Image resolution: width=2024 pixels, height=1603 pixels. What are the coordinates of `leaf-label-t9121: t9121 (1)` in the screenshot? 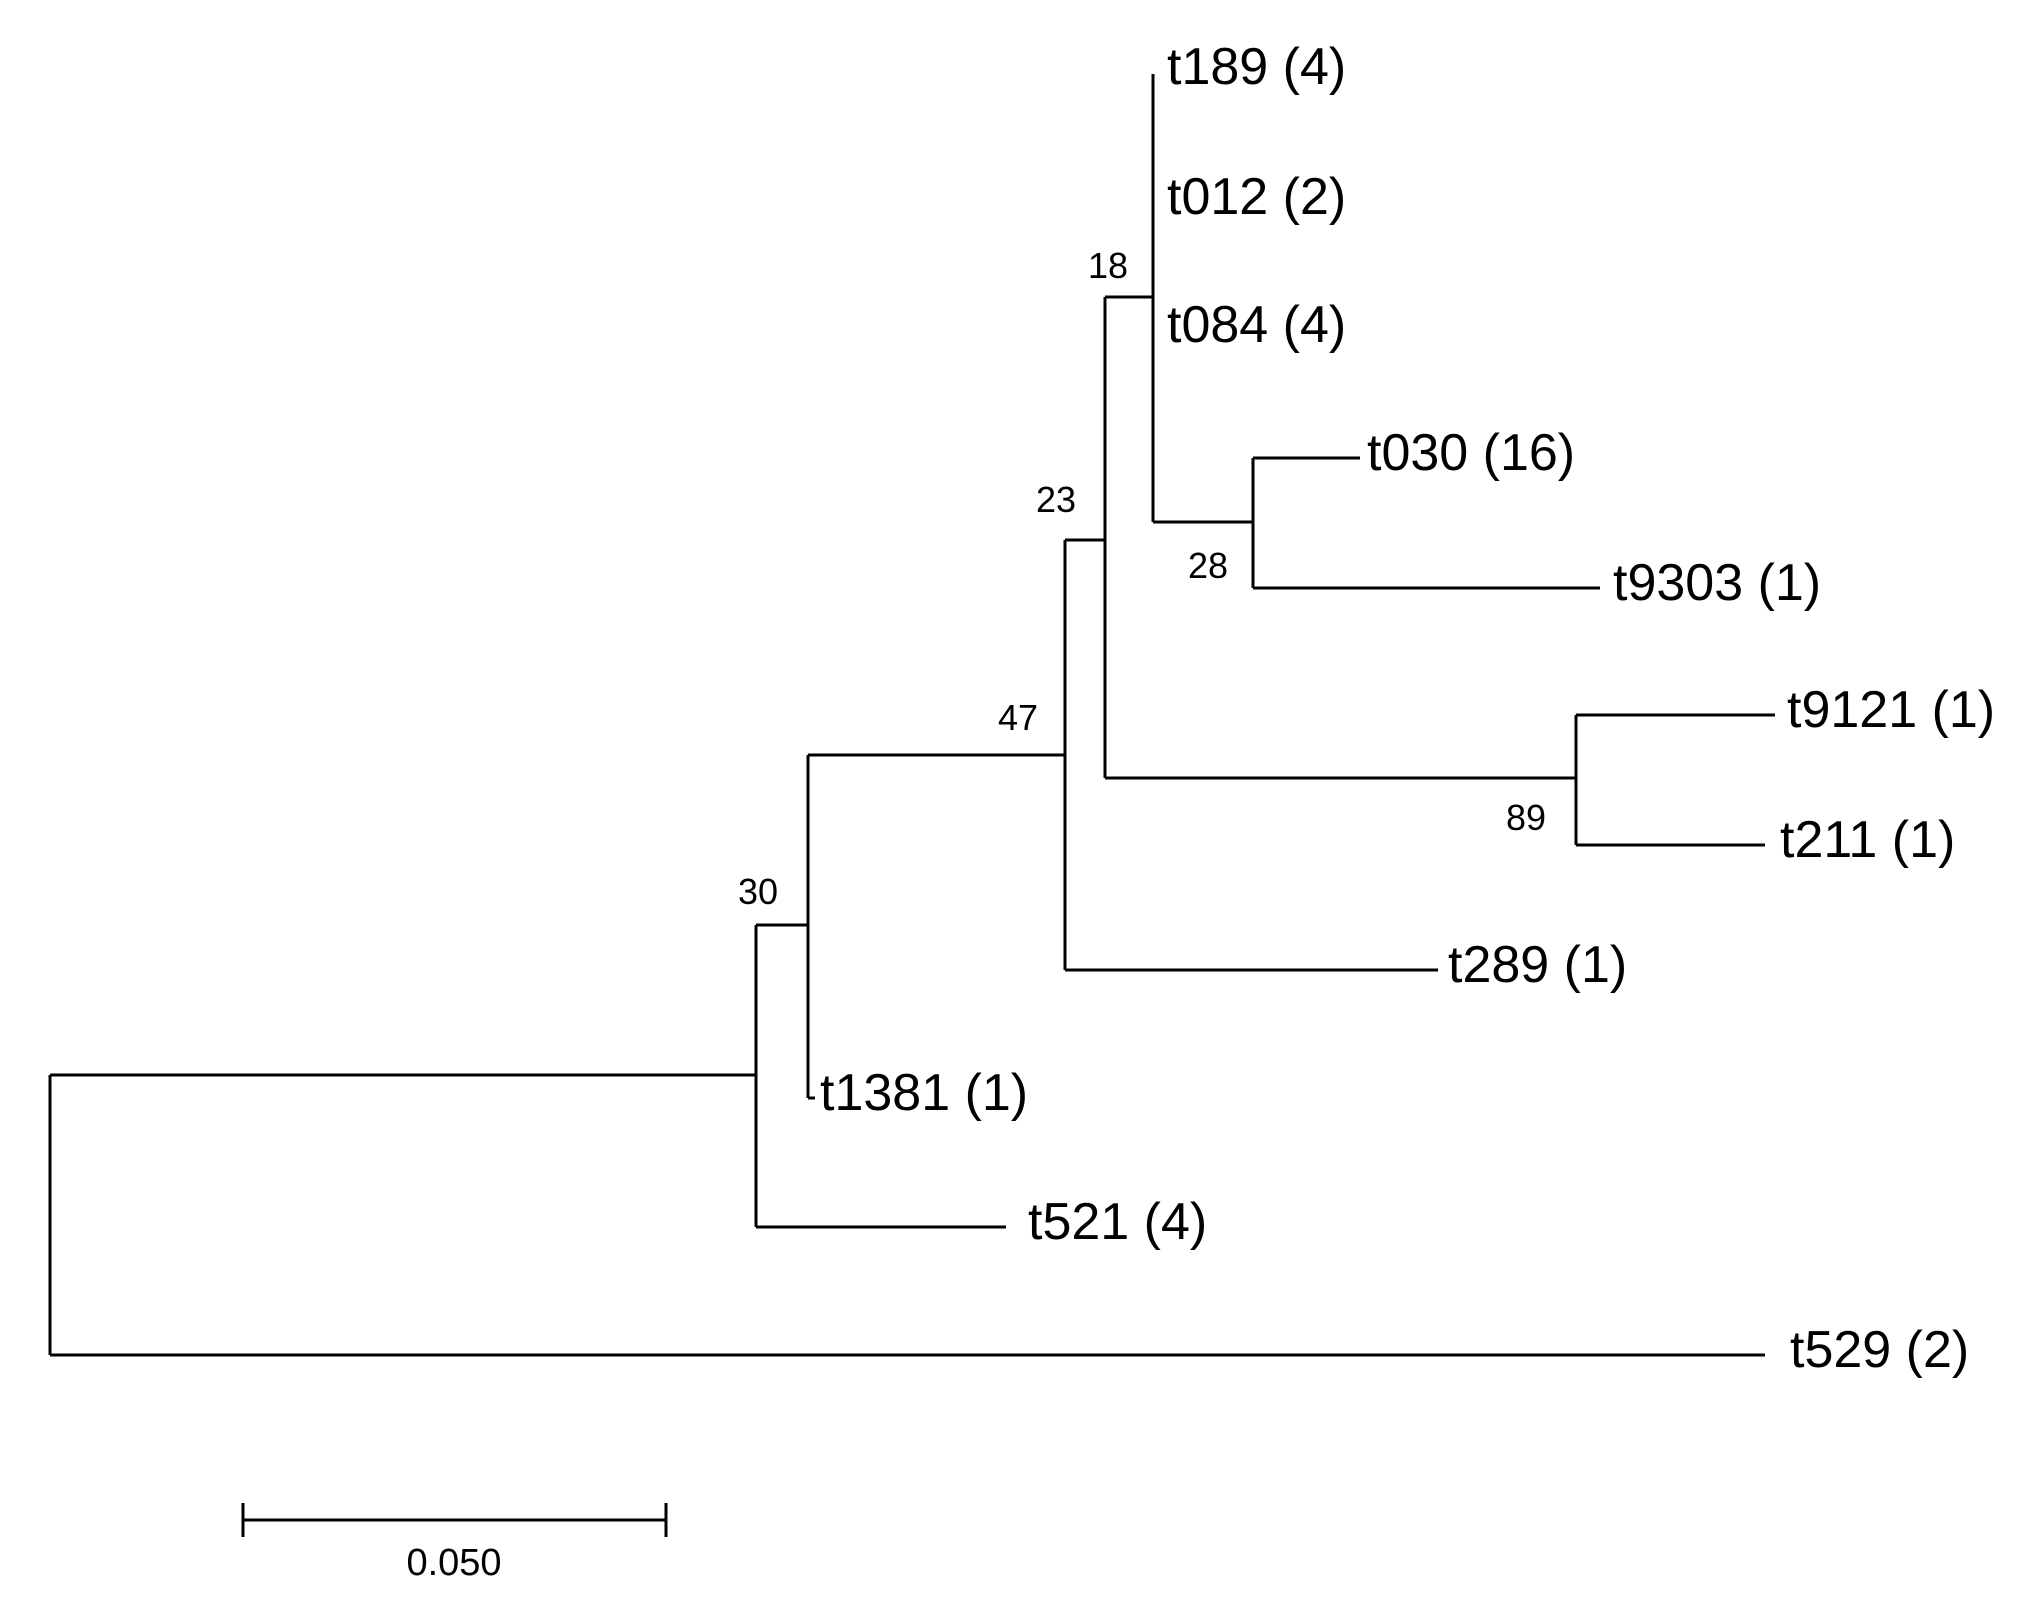 It's located at (1891, 710).